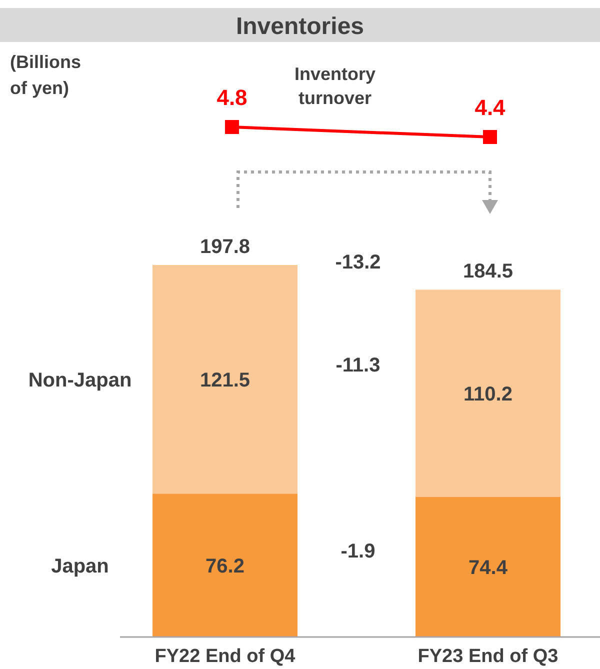  I want to click on data-label: 74.4, so click(488, 568).